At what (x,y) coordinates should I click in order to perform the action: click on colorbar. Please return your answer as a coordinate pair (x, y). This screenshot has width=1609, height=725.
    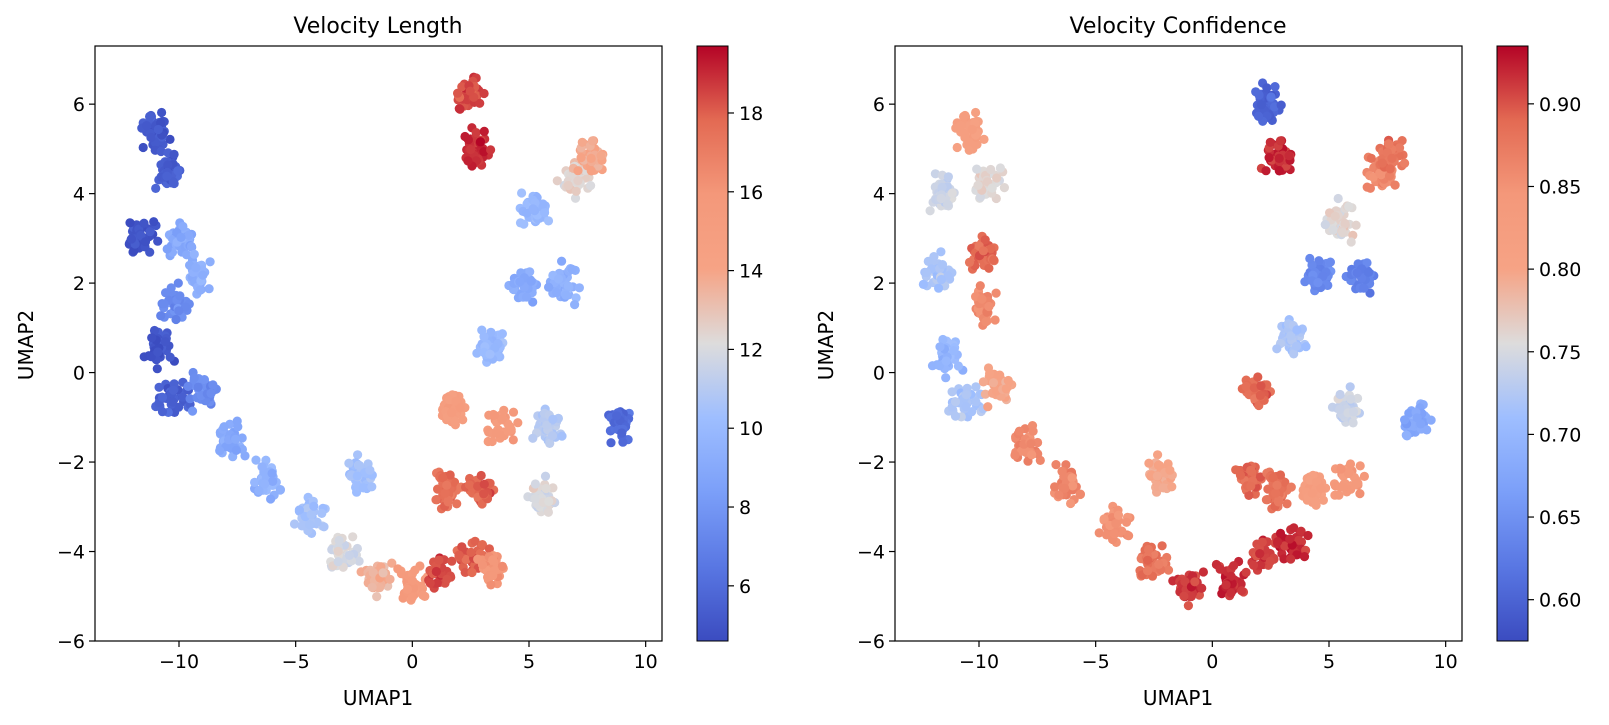
    Looking at the image, I should click on (712, 343).